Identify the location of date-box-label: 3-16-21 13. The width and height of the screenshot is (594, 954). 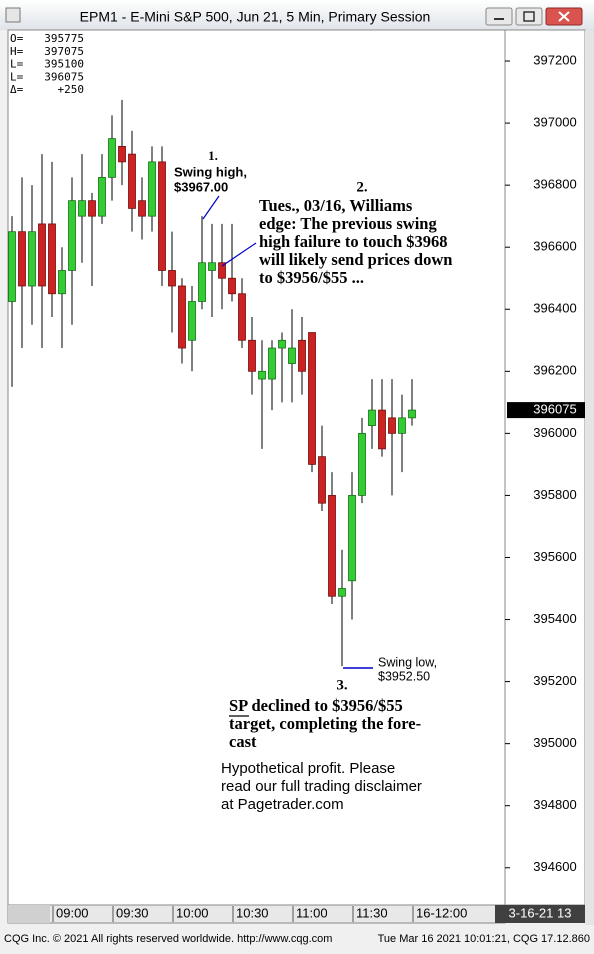
(540, 912).